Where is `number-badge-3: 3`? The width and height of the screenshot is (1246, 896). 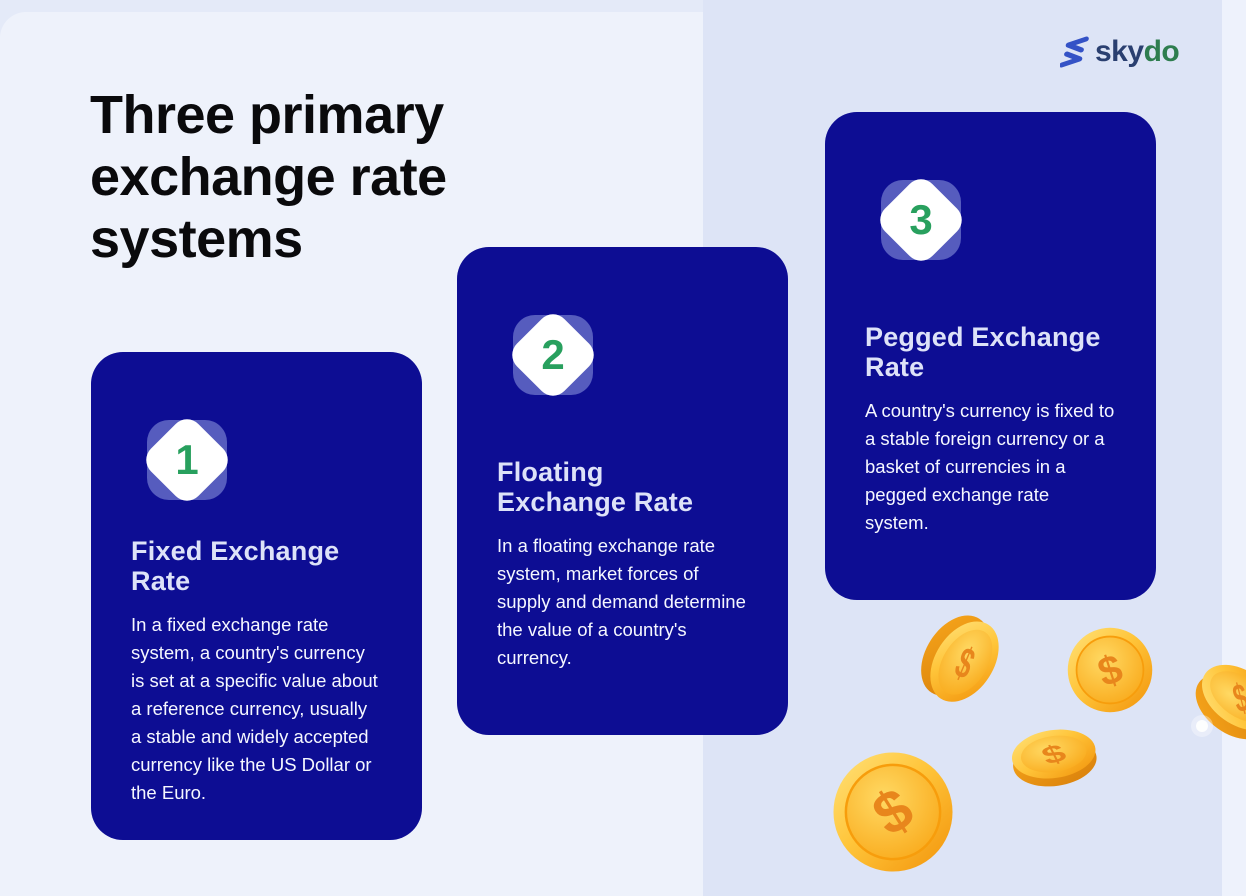
number-badge-3: 3 is located at coordinates (921, 220).